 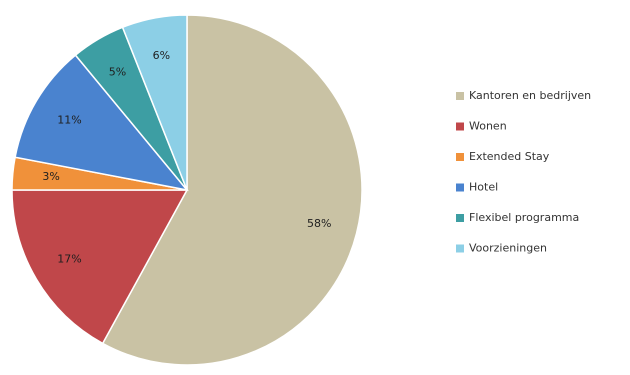 I want to click on pie-slice-hotel, so click(x=101, y=123).